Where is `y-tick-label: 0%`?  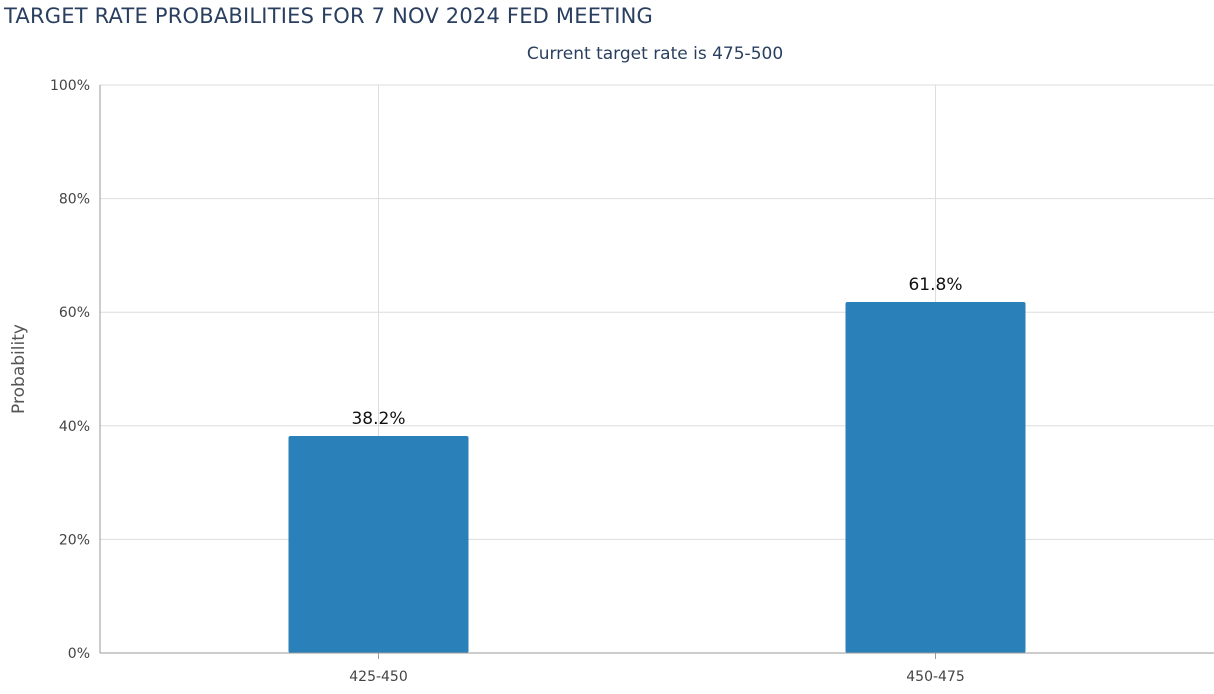
y-tick-label: 0% is located at coordinates (79, 654).